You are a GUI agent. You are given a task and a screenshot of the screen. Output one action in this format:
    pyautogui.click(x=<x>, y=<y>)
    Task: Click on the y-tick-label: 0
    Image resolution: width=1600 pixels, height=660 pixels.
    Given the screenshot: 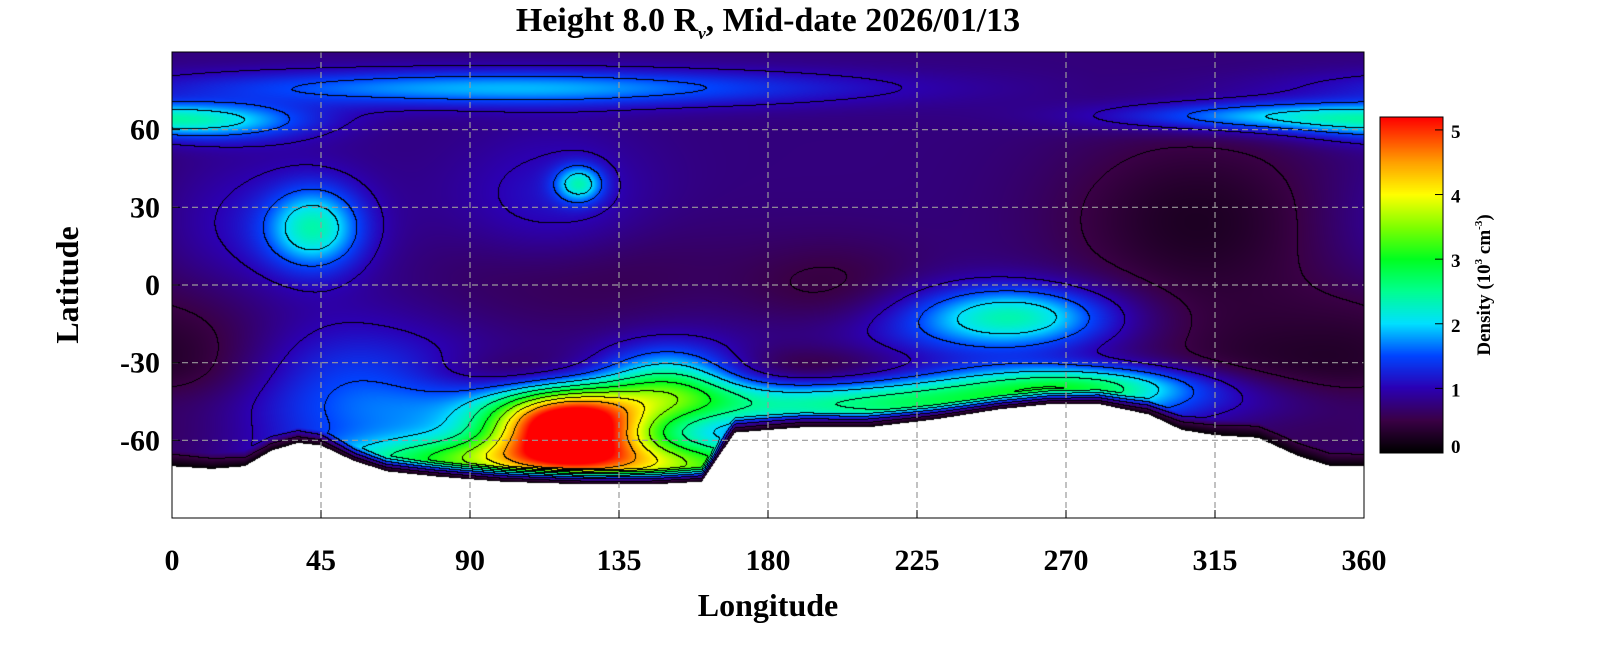 What is the action you would take?
    pyautogui.click(x=152, y=285)
    